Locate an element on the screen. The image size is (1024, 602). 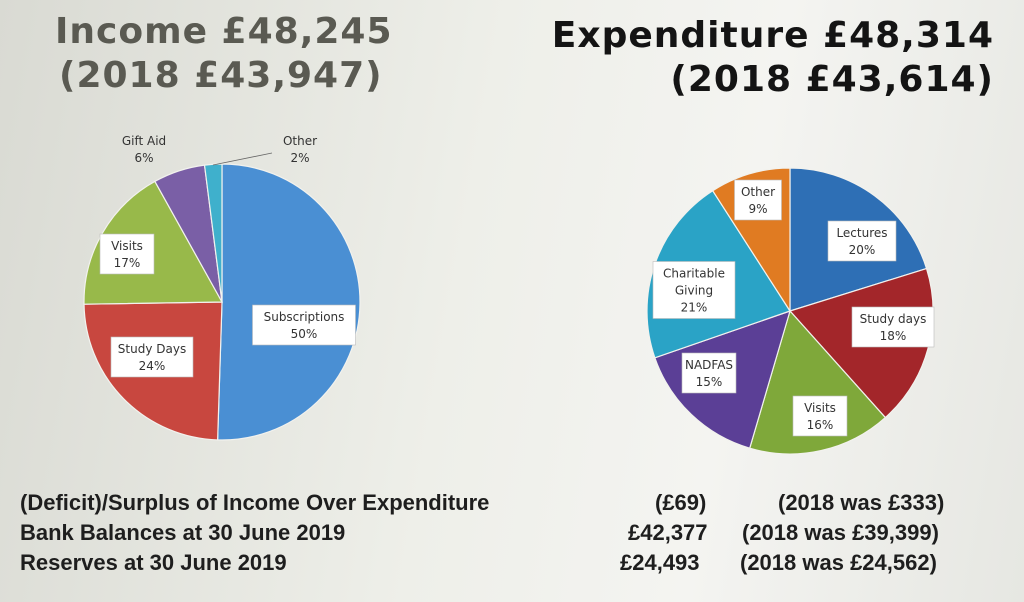
income-title: Income £48,245 (2018 £43,947) is located at coordinates (224, 54).